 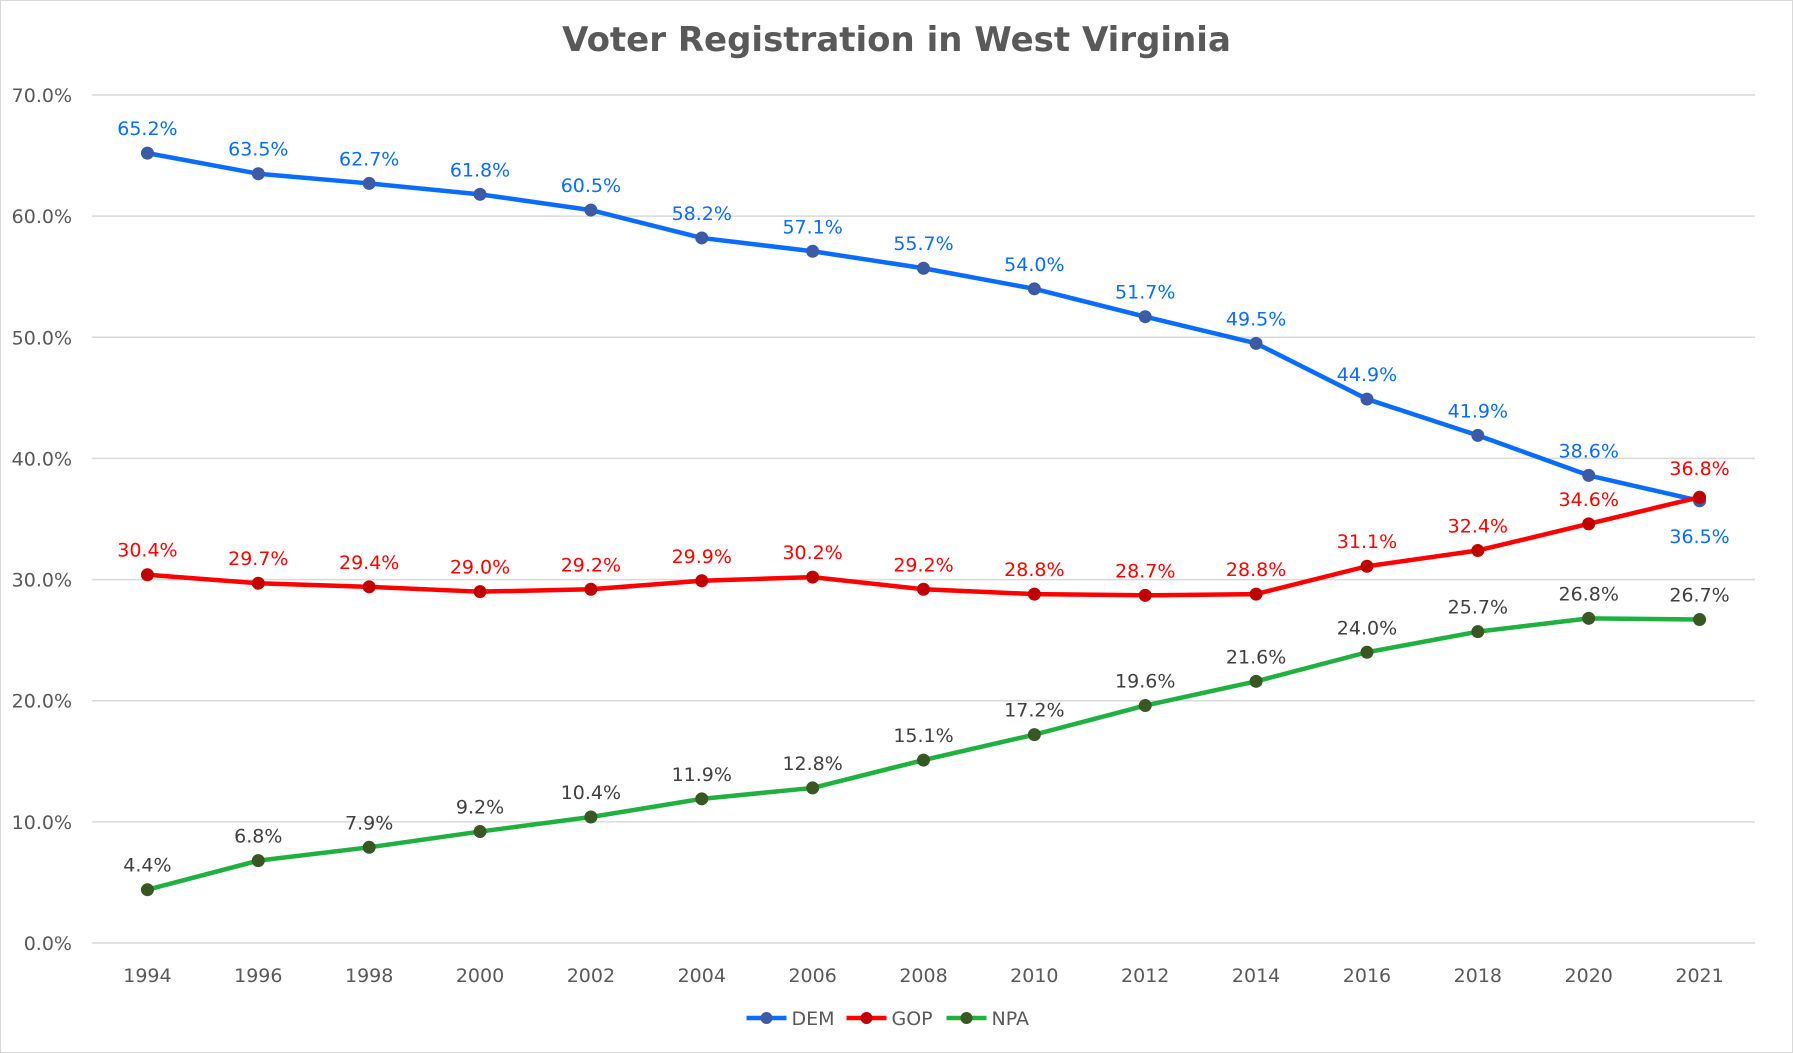 I want to click on x-tick-label: 1998, so click(x=369, y=976).